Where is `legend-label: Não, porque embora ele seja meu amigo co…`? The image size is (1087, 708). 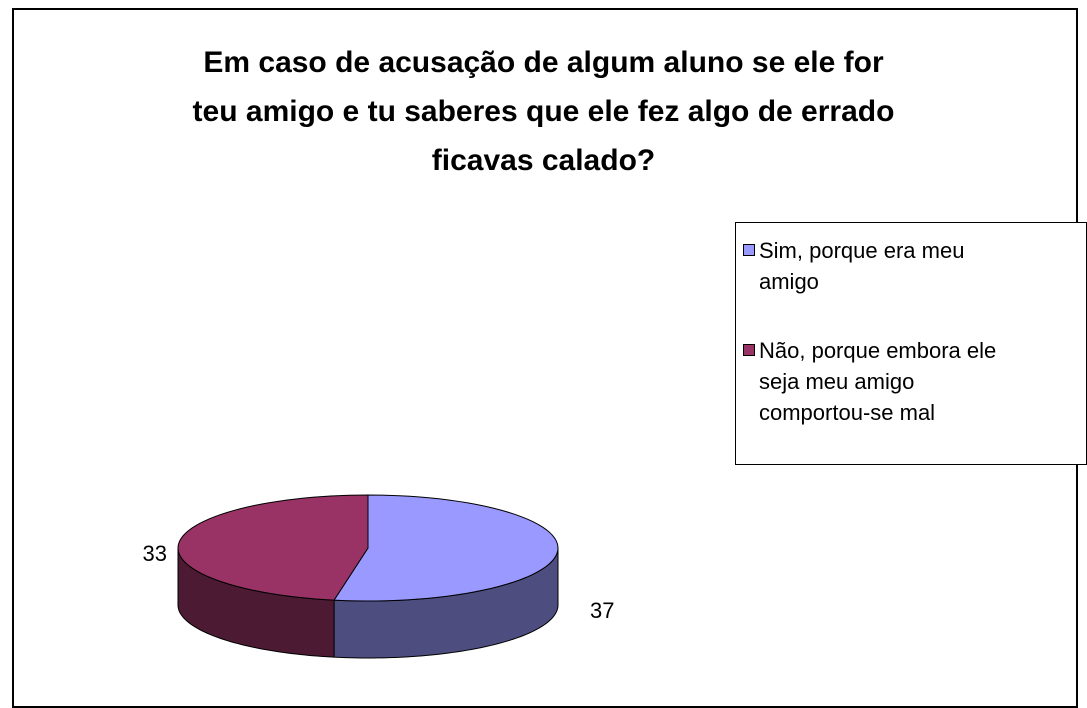
legend-label: Não, porque embora ele seja meu amigo co… is located at coordinates (878, 381).